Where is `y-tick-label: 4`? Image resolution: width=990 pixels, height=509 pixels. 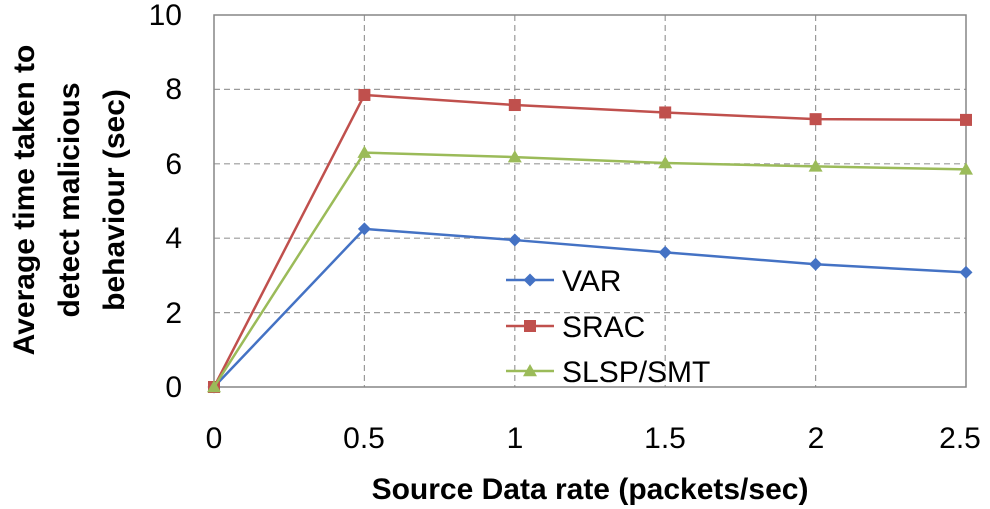
y-tick-label: 4 is located at coordinates (173, 238).